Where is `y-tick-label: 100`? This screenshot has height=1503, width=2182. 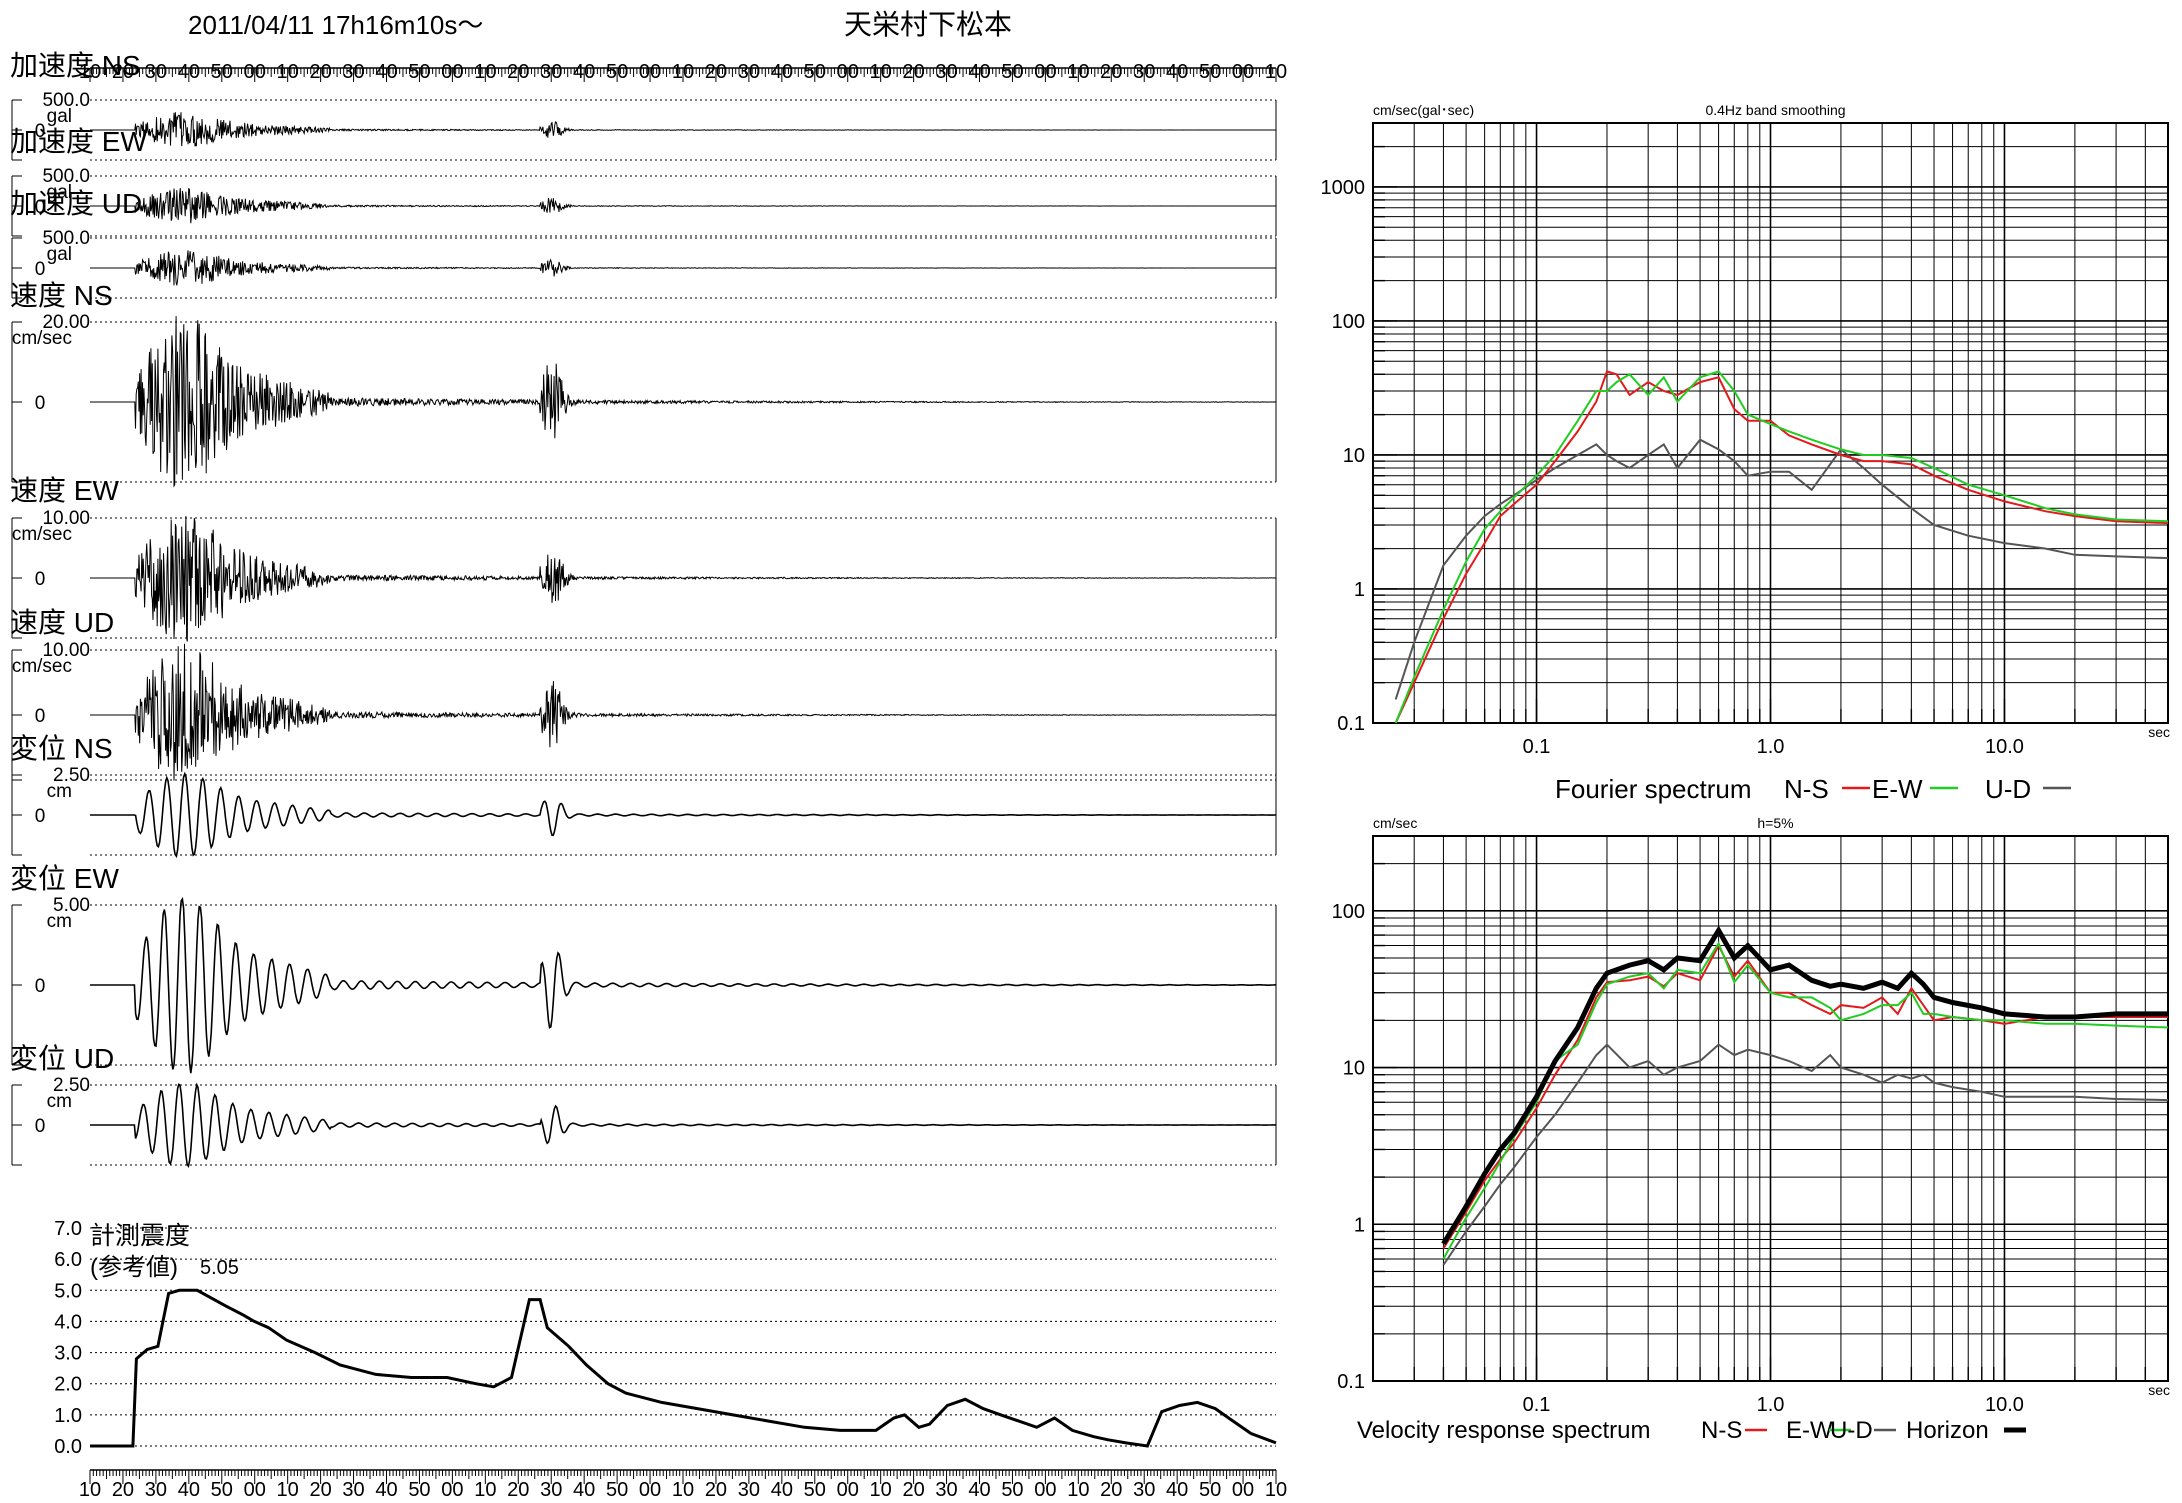 y-tick-label: 100 is located at coordinates (1348, 322).